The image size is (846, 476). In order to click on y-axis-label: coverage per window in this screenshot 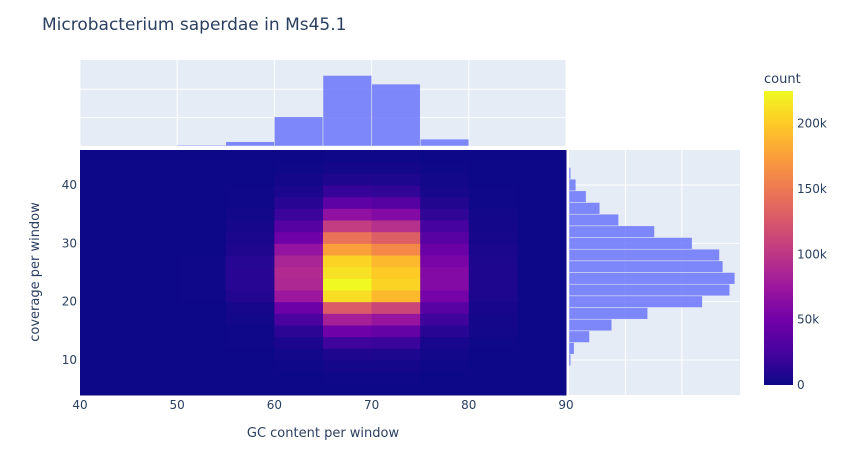, I will do `click(35, 272)`.